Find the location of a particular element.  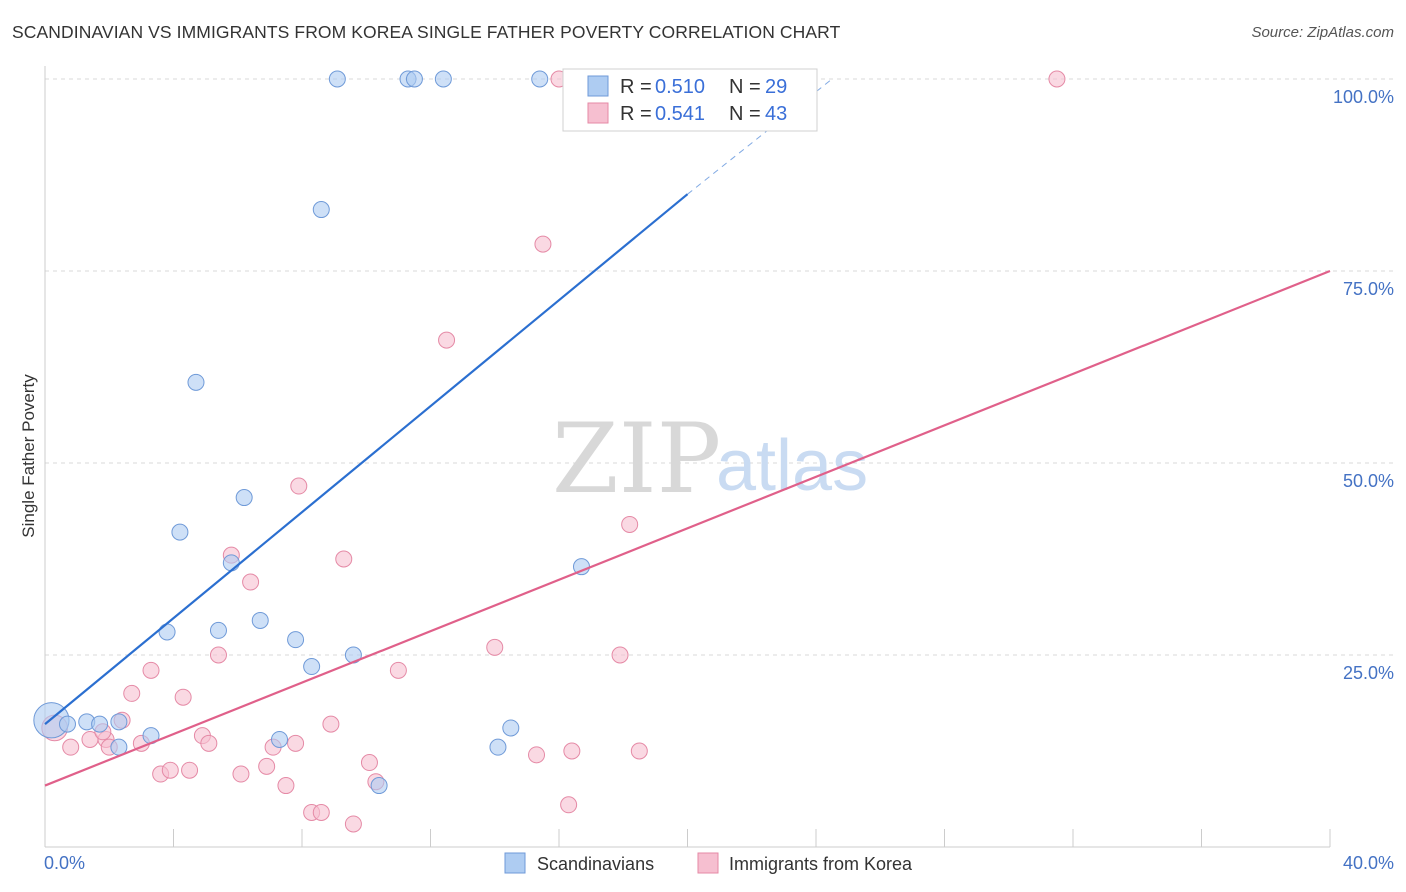

y-tick-label-75: 75.0% is located at coordinates (1368, 289).